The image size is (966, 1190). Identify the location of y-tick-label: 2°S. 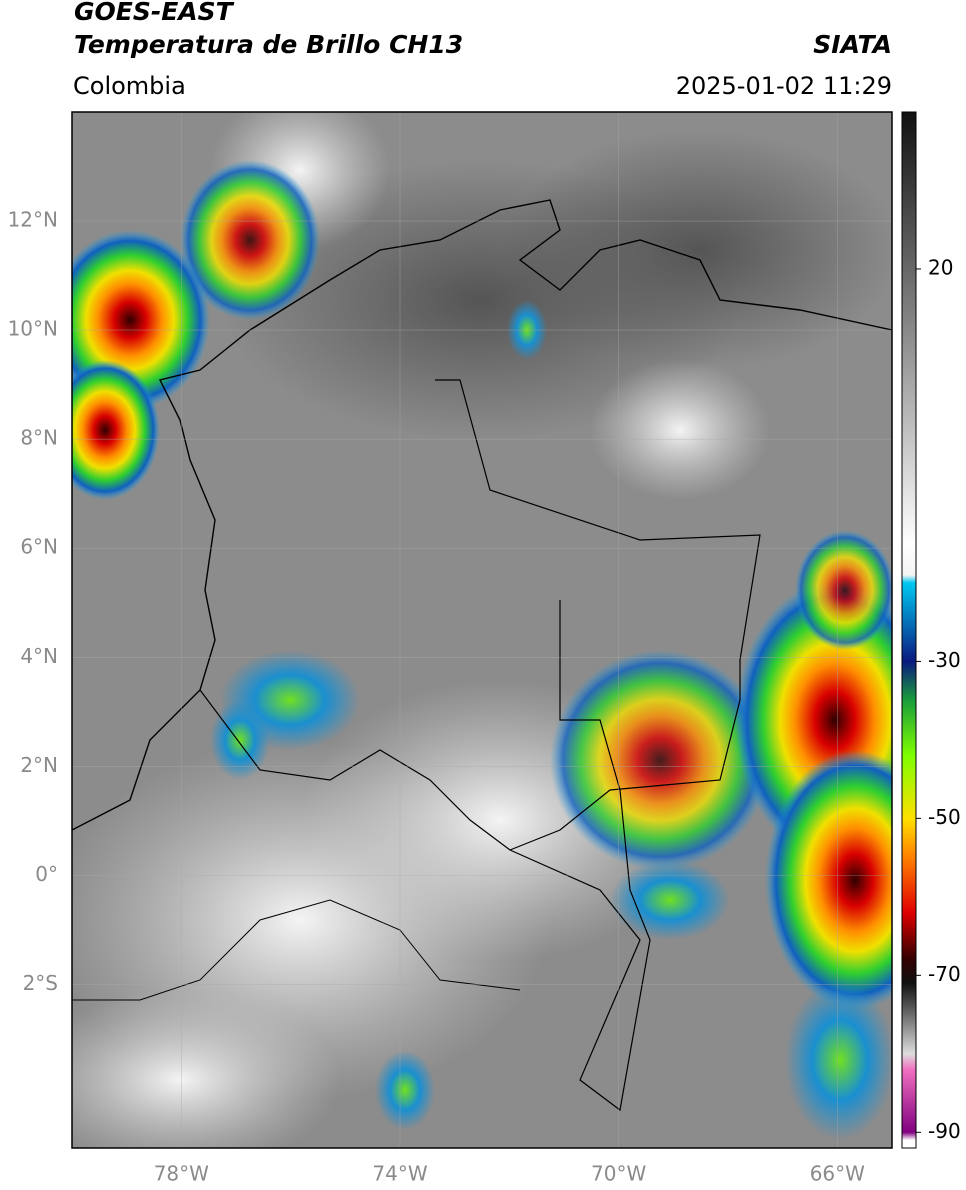
(40, 983).